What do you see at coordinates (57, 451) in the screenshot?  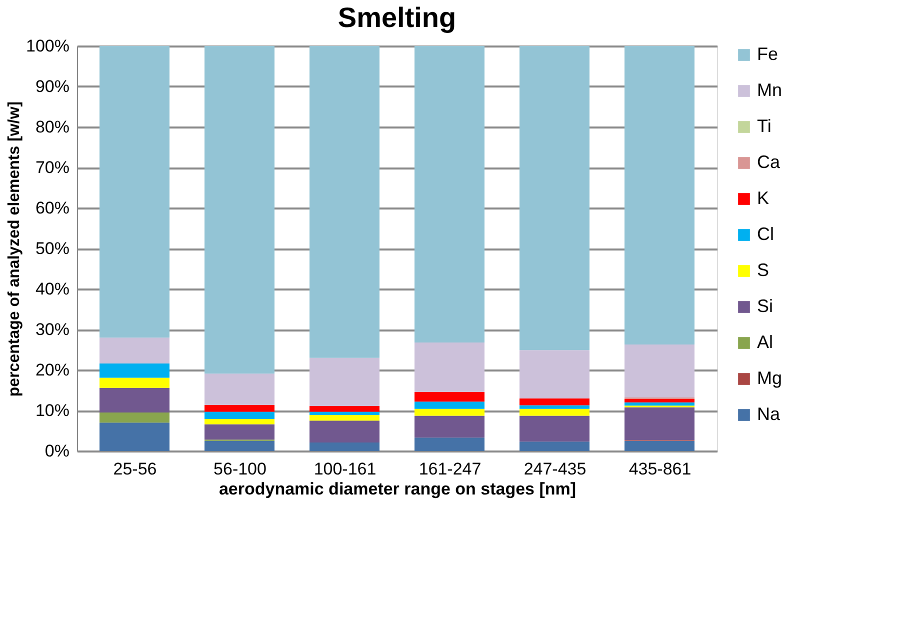 I see `y-tick-label: 0%` at bounding box center [57, 451].